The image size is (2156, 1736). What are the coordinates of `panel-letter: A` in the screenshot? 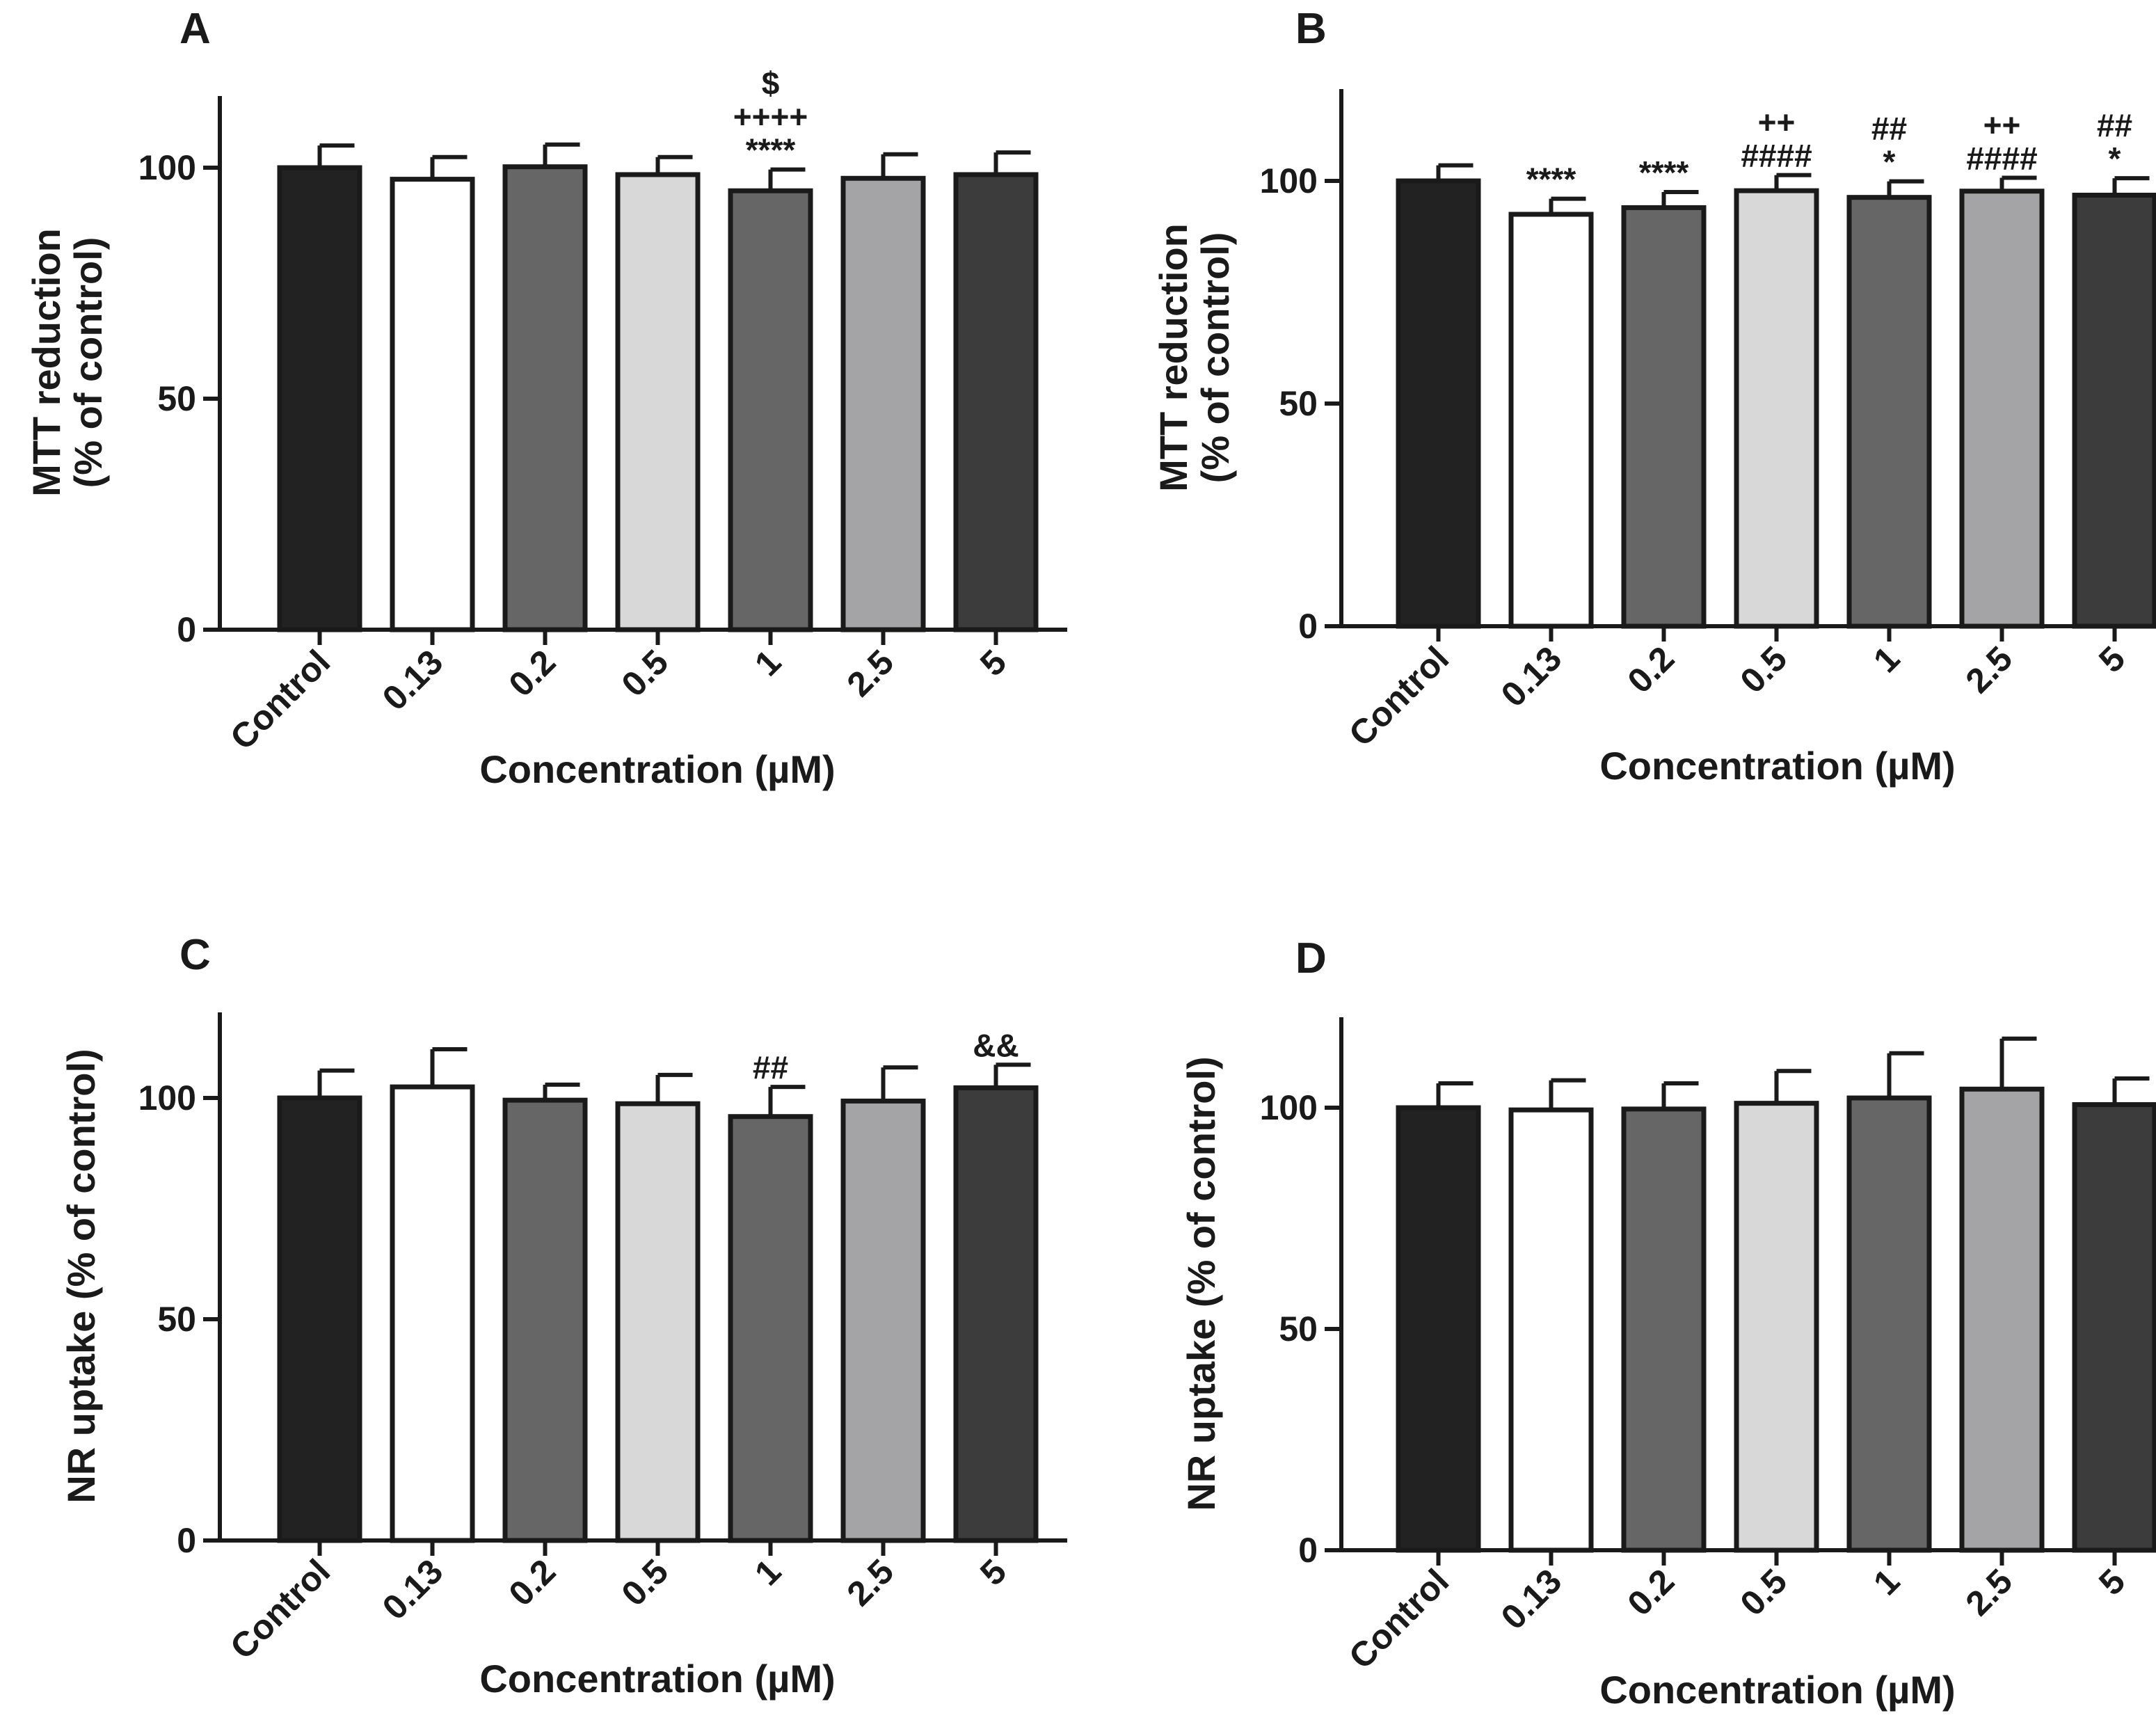 It's located at (195, 29).